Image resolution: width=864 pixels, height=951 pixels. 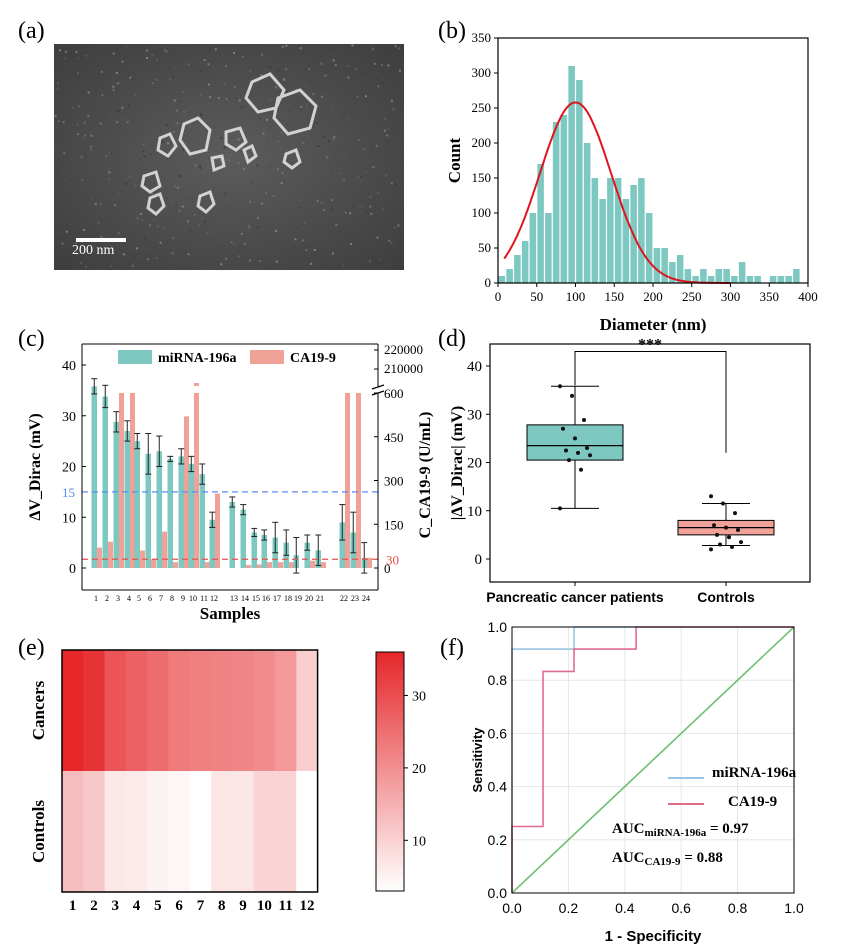 What do you see at coordinates (366, 598) in the screenshot?
I see `x-tick-label: 24` at bounding box center [366, 598].